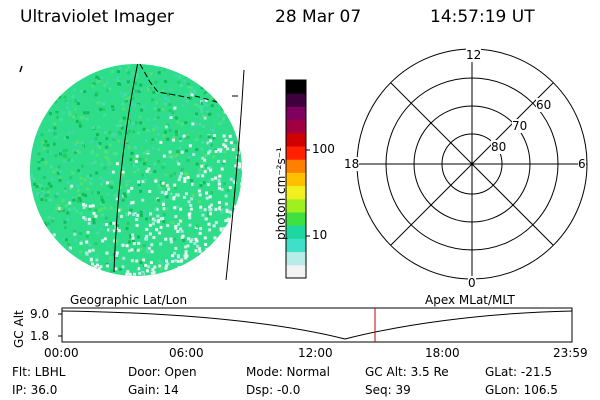 This screenshot has height=400, width=600. Describe the element at coordinates (315, 325) in the screenshot. I see `altitude-strip` at that location.